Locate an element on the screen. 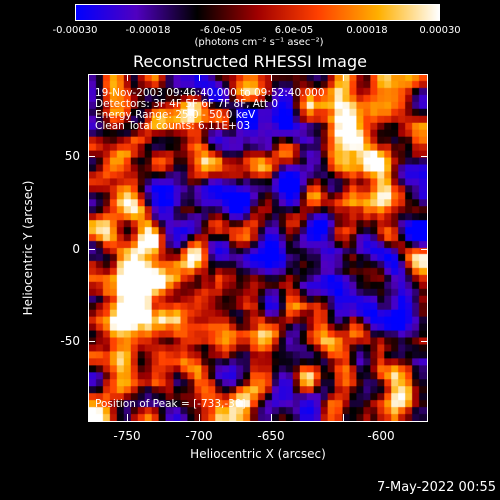 This screenshot has height=500, width=500. x-tick-label: -600 is located at coordinates (381, 436).